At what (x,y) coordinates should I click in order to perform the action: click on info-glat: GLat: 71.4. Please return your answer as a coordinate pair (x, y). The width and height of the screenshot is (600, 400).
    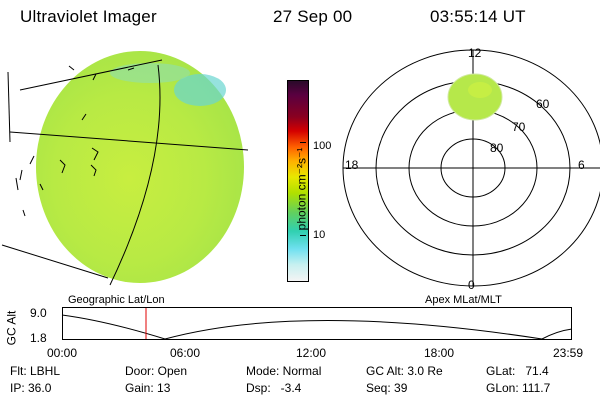
    Looking at the image, I should click on (517, 371).